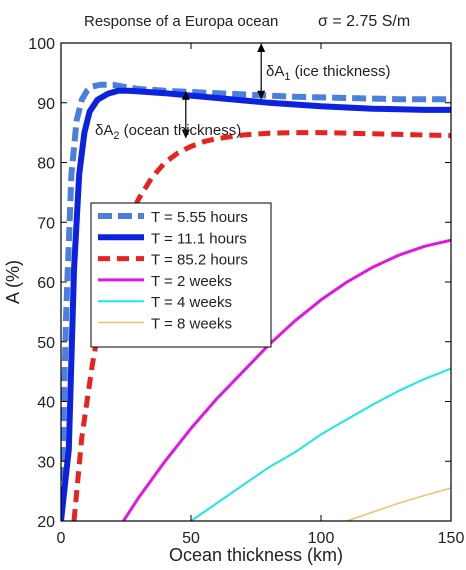 Image resolution: width=466 pixels, height=570 pixels. I want to click on y-axis-label: A (%), so click(13, 282).